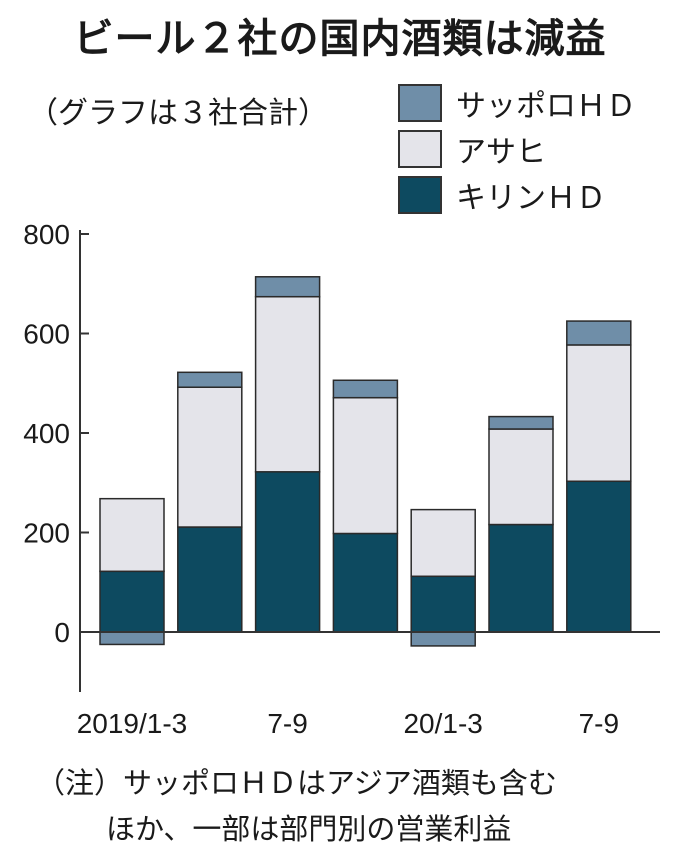 The image size is (680, 859). I want to click on legend-swatch-kirin, so click(420, 195).